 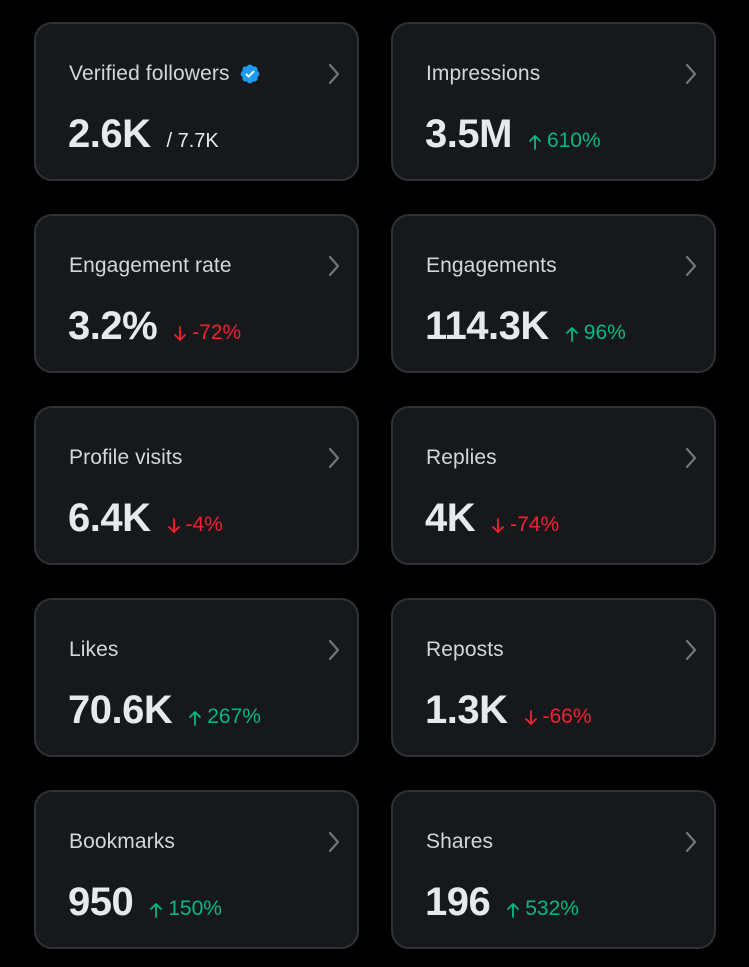 I want to click on card-value-row: 3.2% -72%, so click(x=154, y=326).